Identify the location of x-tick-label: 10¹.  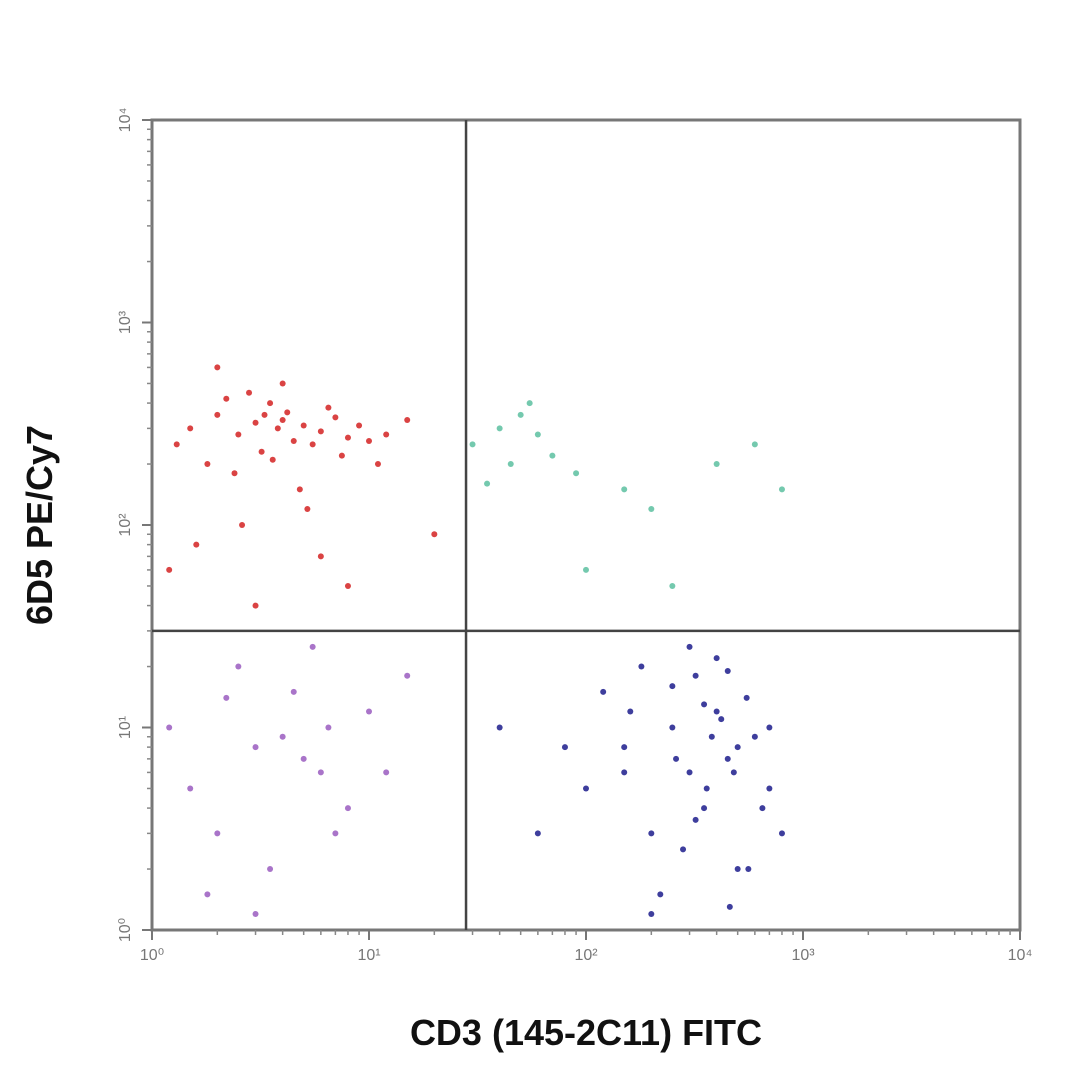
(368, 955).